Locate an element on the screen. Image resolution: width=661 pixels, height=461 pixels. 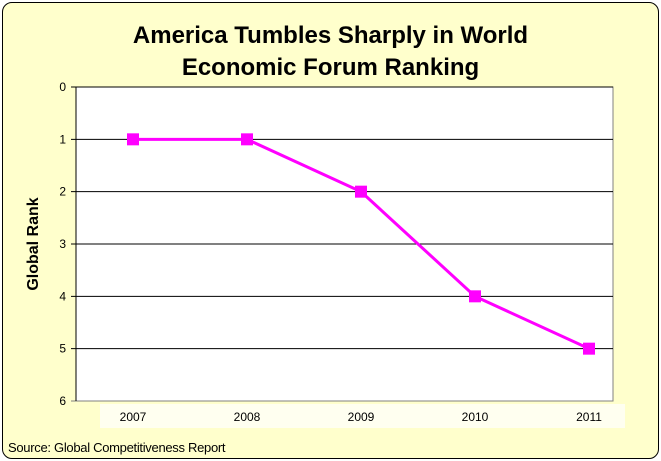
y-tick-label: 4 is located at coordinates (62, 296).